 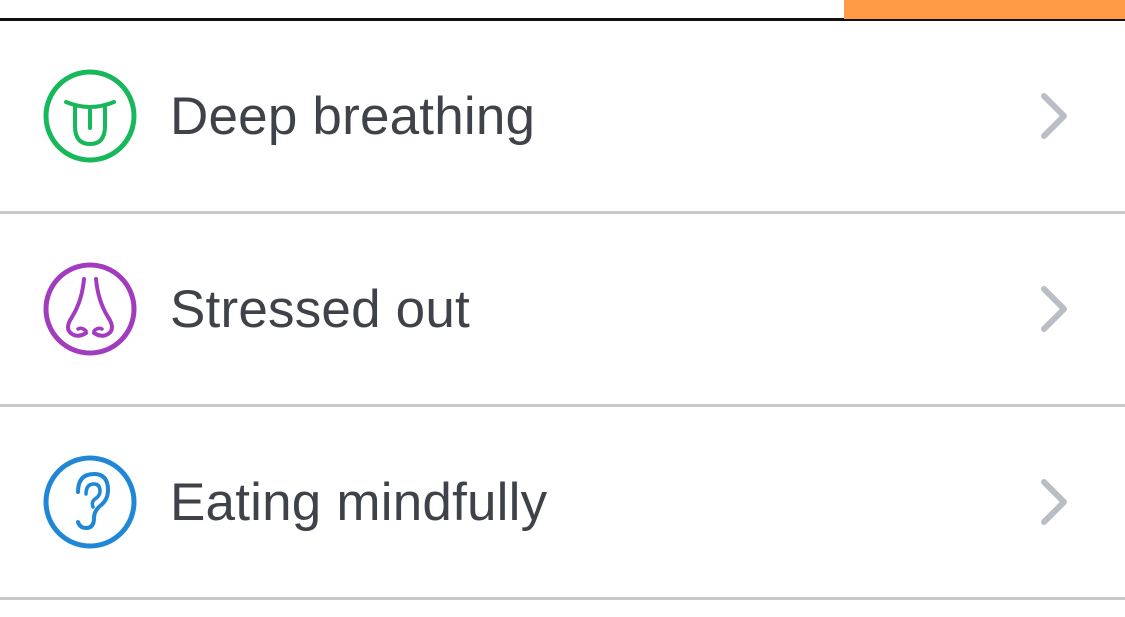 I want to click on tongue-face-icon, so click(x=90, y=116).